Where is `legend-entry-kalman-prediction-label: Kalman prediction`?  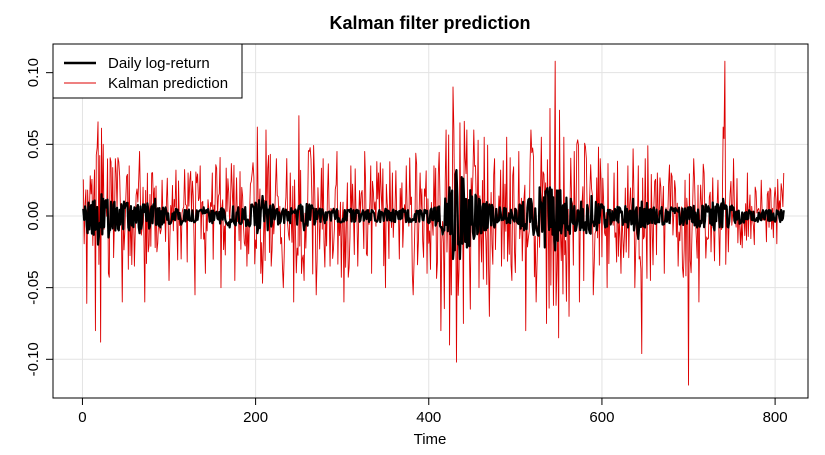 legend-entry-kalman-prediction-label: Kalman prediction is located at coordinates (168, 83).